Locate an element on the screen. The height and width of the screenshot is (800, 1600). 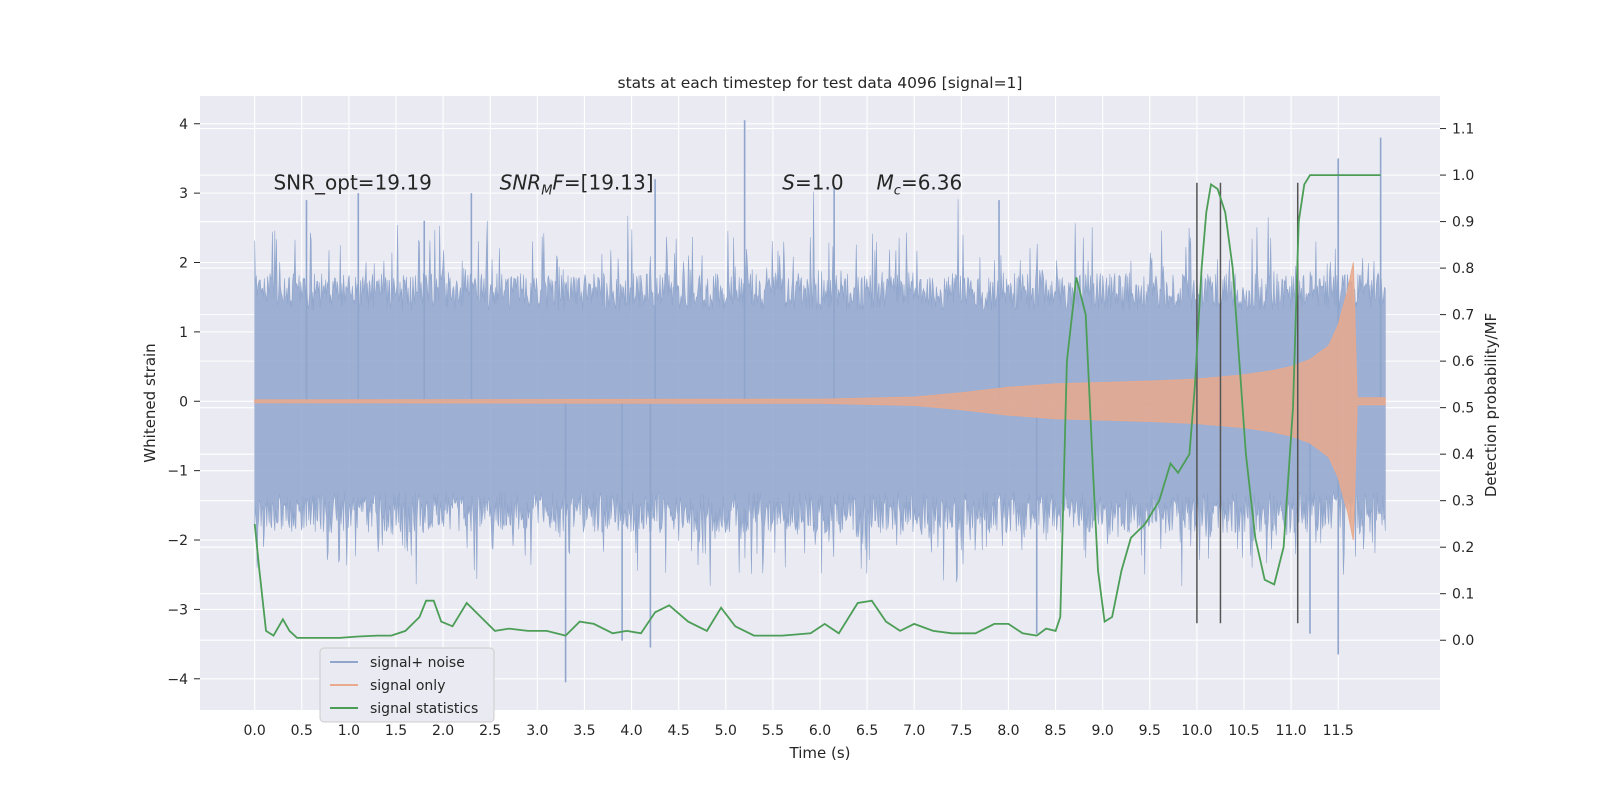
annotations: SNR_opt=19.19 SNRMF=[19.13] S=1.0 Mc=6.36 is located at coordinates (617, 185).